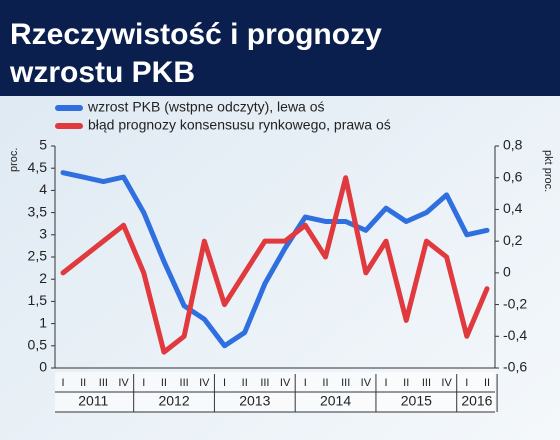  I want to click on y2-tick-label: 0,8, so click(513, 145).